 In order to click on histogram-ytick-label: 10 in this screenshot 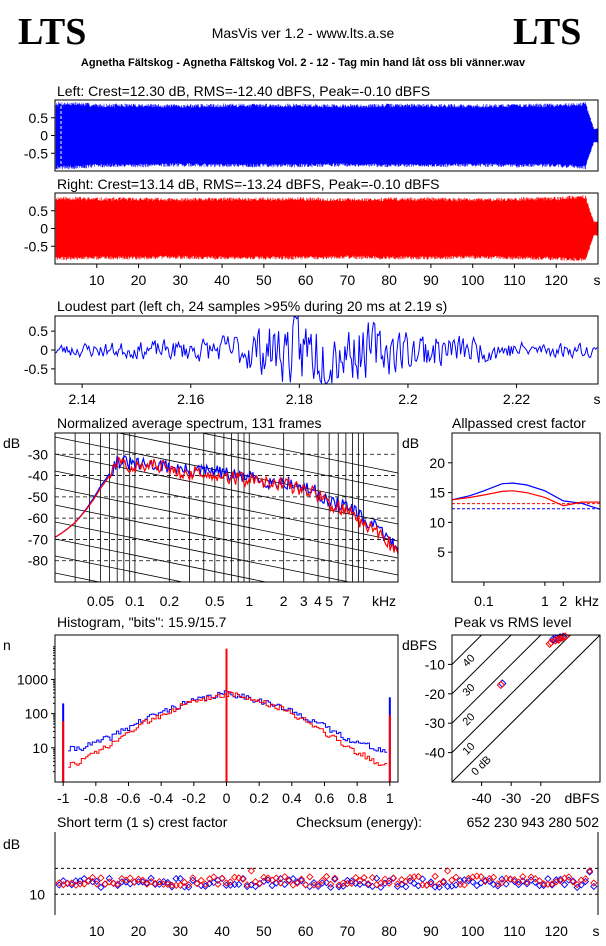, I will do `click(40, 748)`.